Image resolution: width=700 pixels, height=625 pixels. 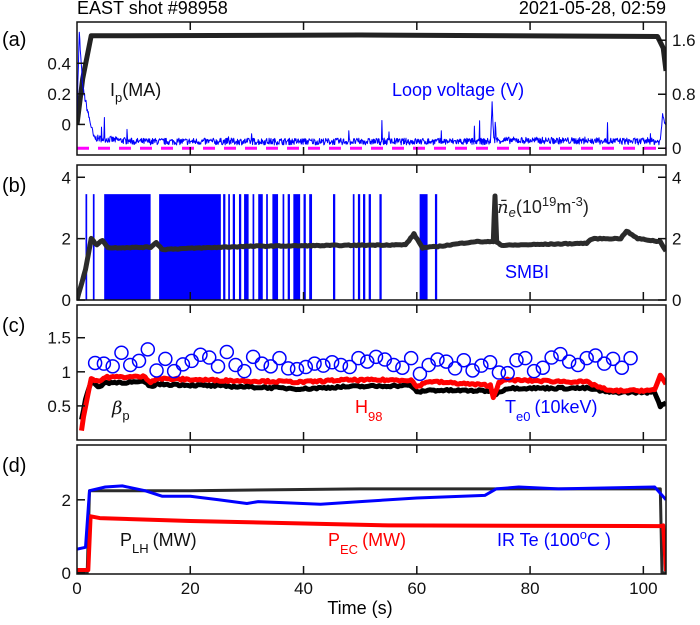 What do you see at coordinates (643, 588) in the screenshot?
I see `x-tick-label: 100` at bounding box center [643, 588].